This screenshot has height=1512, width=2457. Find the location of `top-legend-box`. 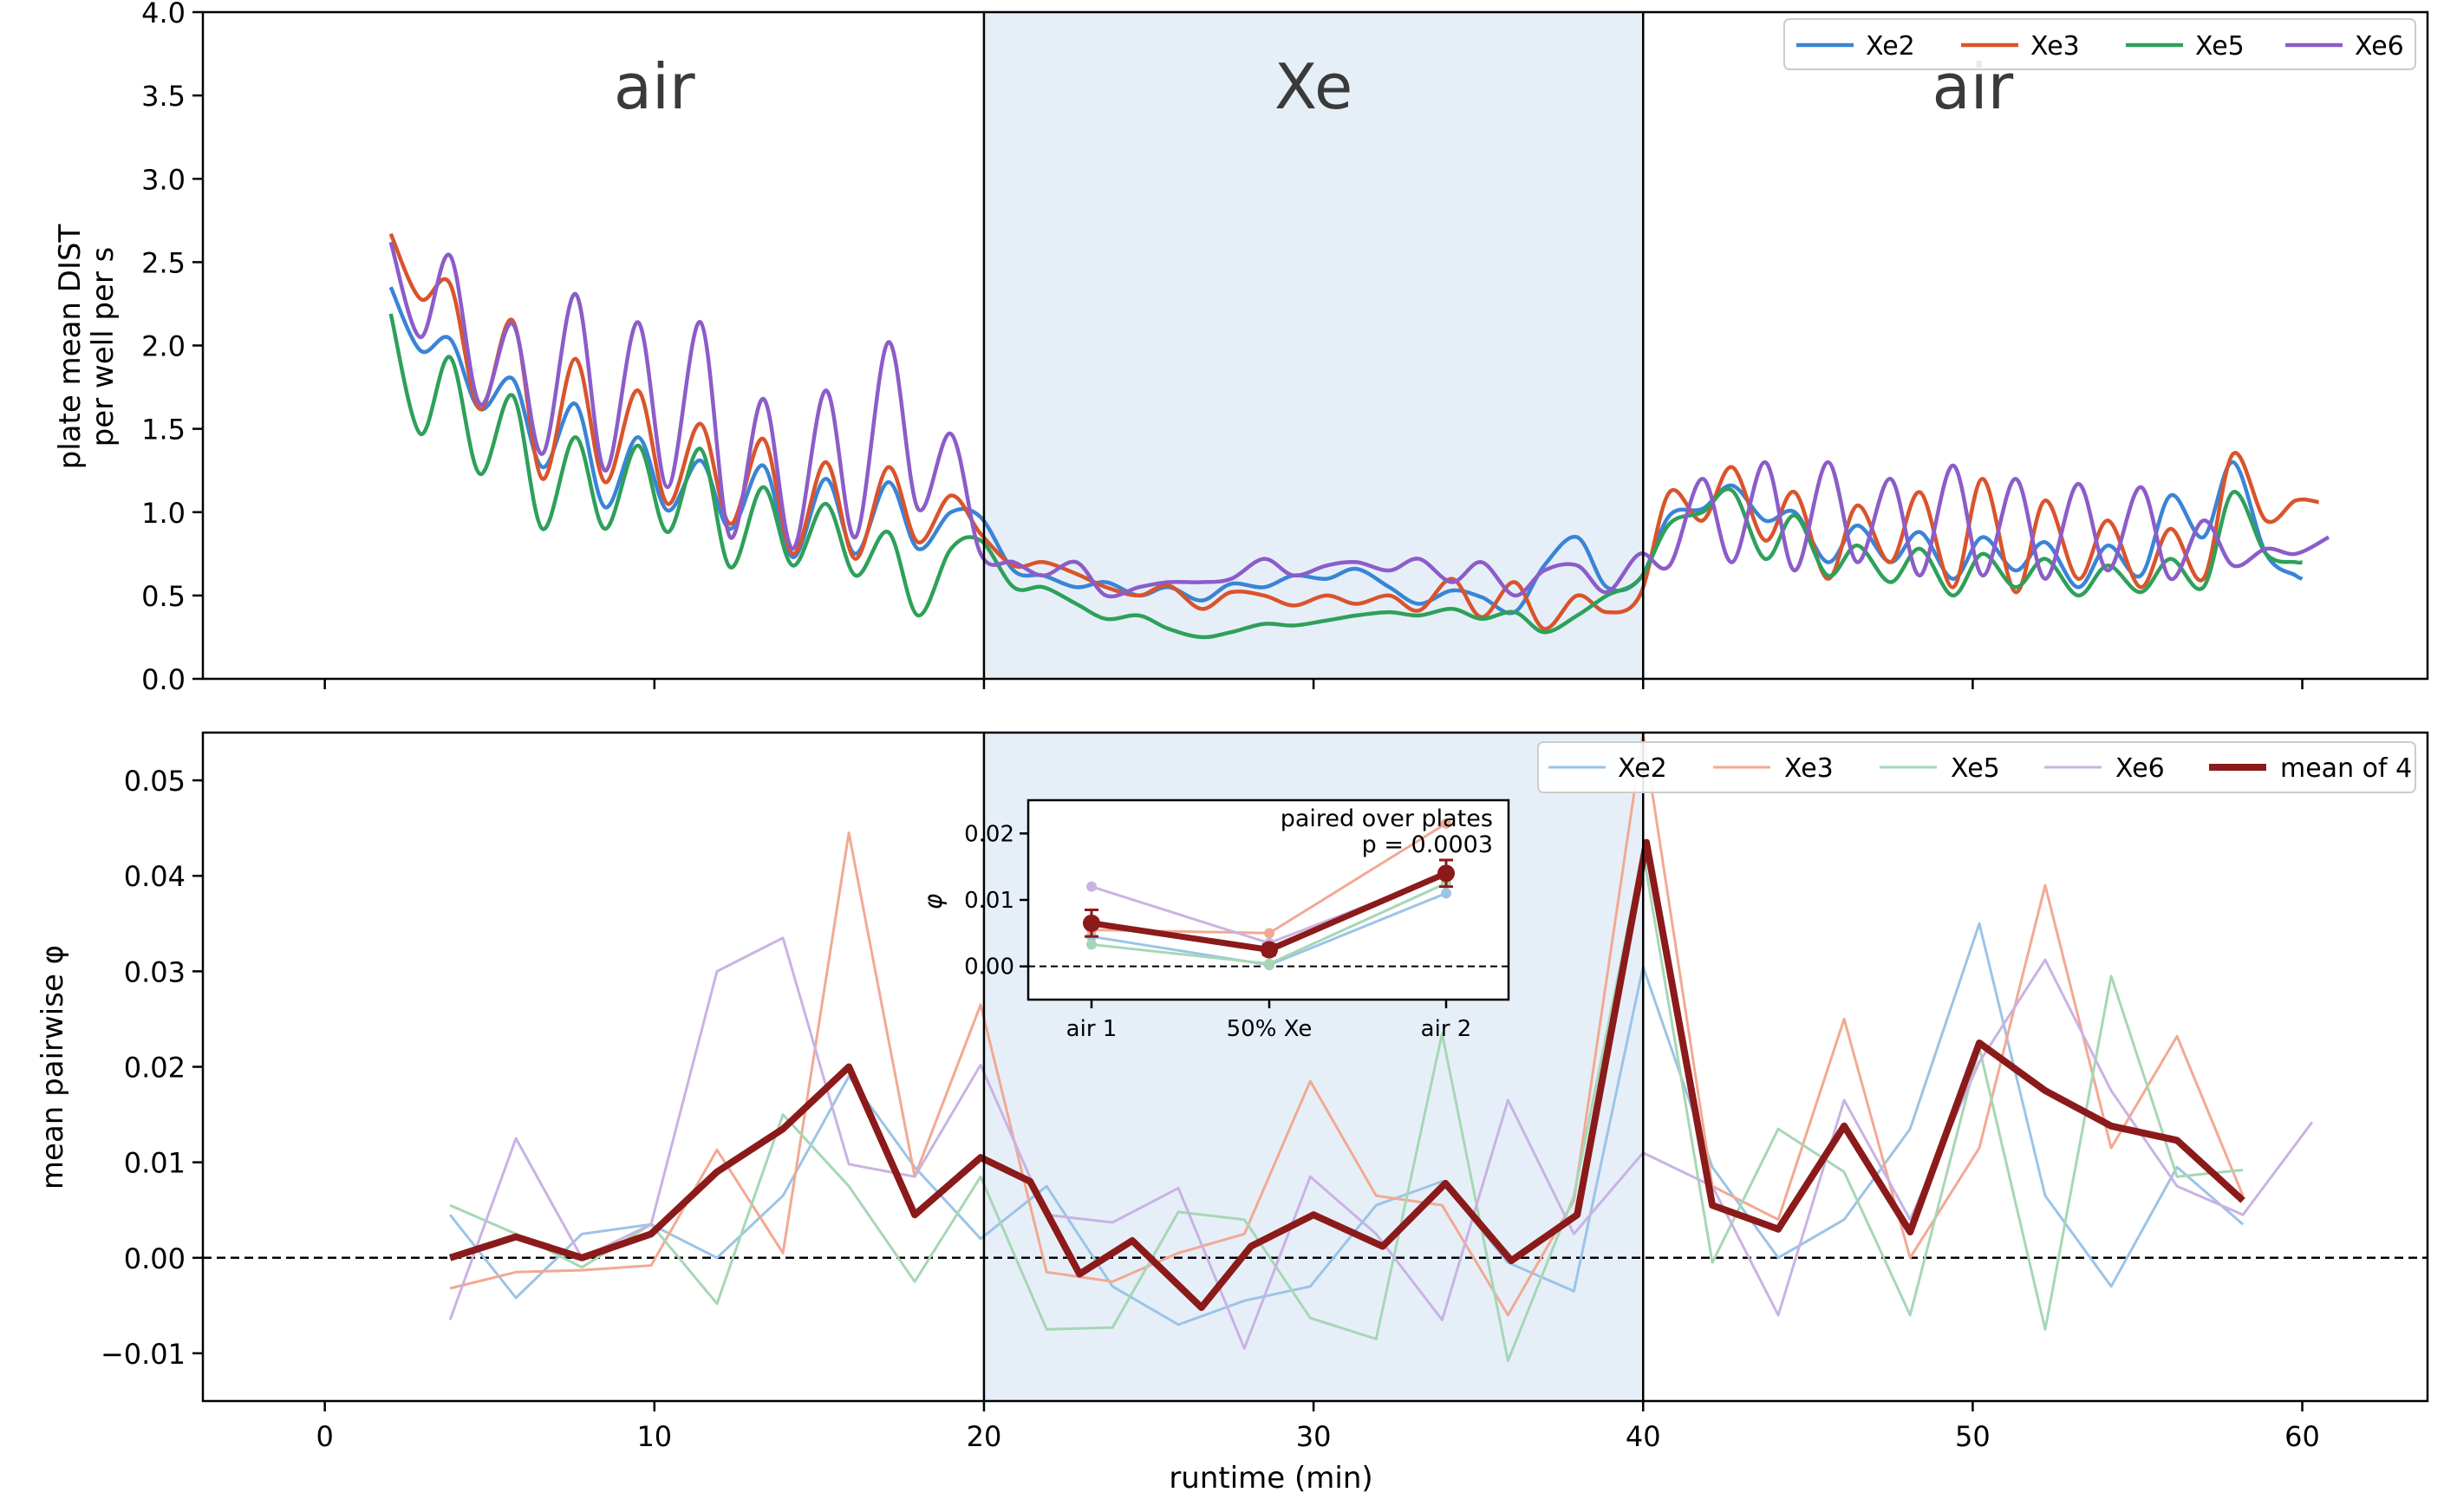

top-legend-box is located at coordinates (2099, 44).